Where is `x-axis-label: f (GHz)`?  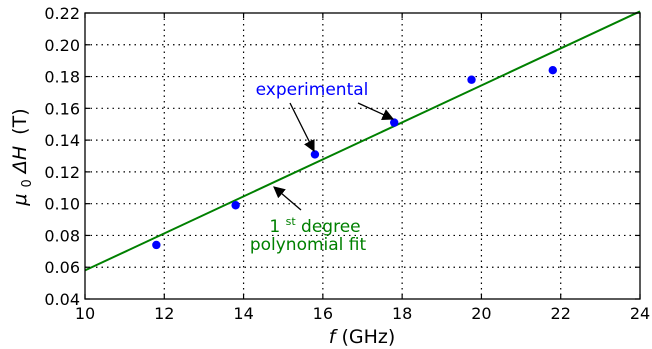
x-axis-label: f (GHz) is located at coordinates (362, 337).